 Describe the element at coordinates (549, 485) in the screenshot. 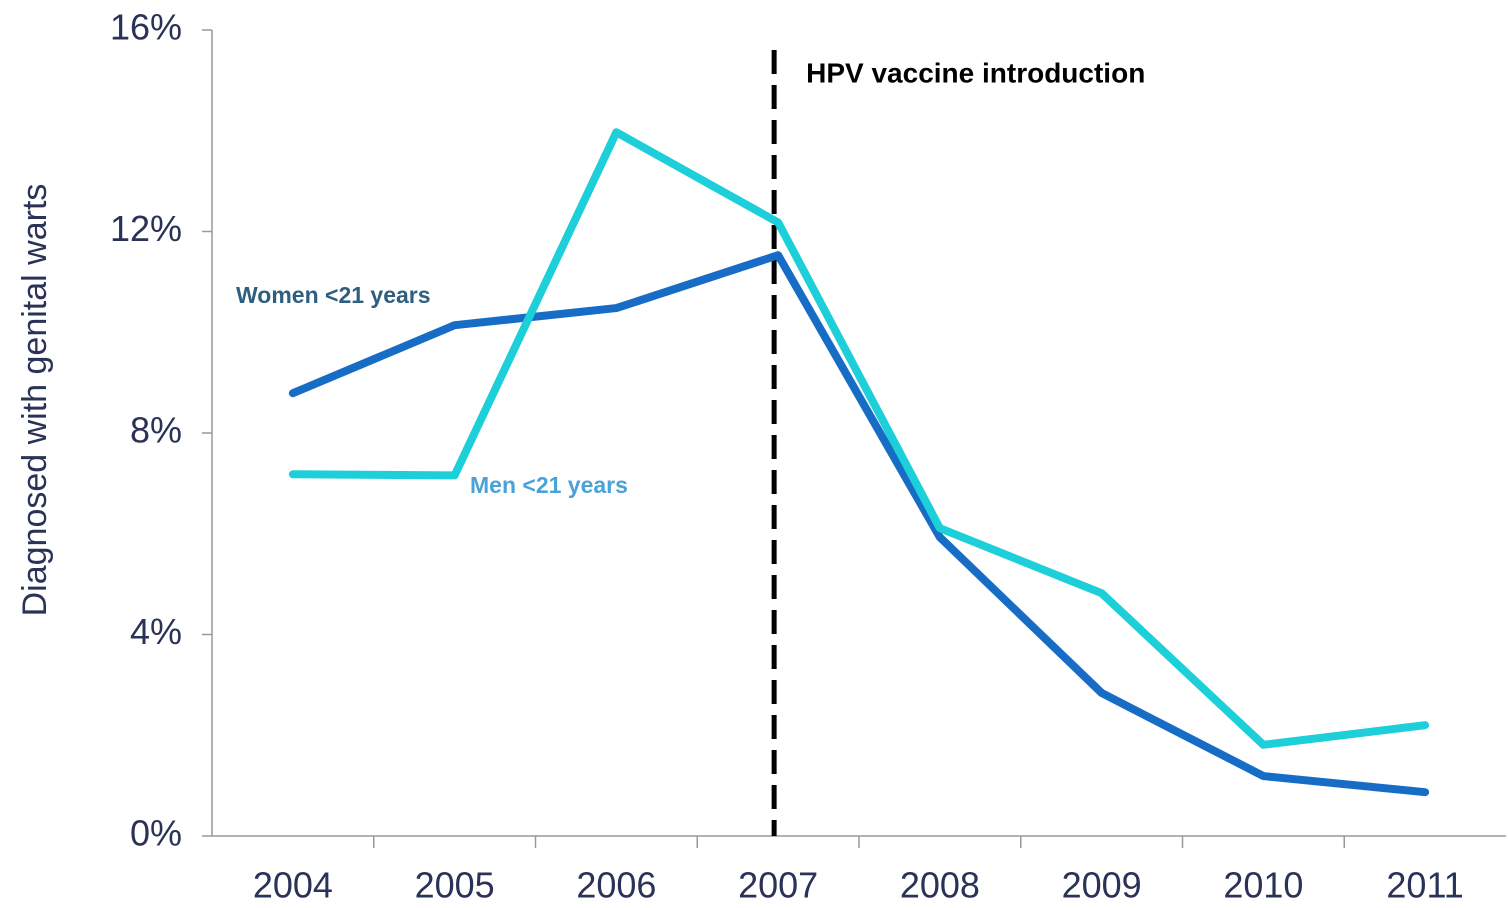

I see `series-label: Men <21 years` at that location.